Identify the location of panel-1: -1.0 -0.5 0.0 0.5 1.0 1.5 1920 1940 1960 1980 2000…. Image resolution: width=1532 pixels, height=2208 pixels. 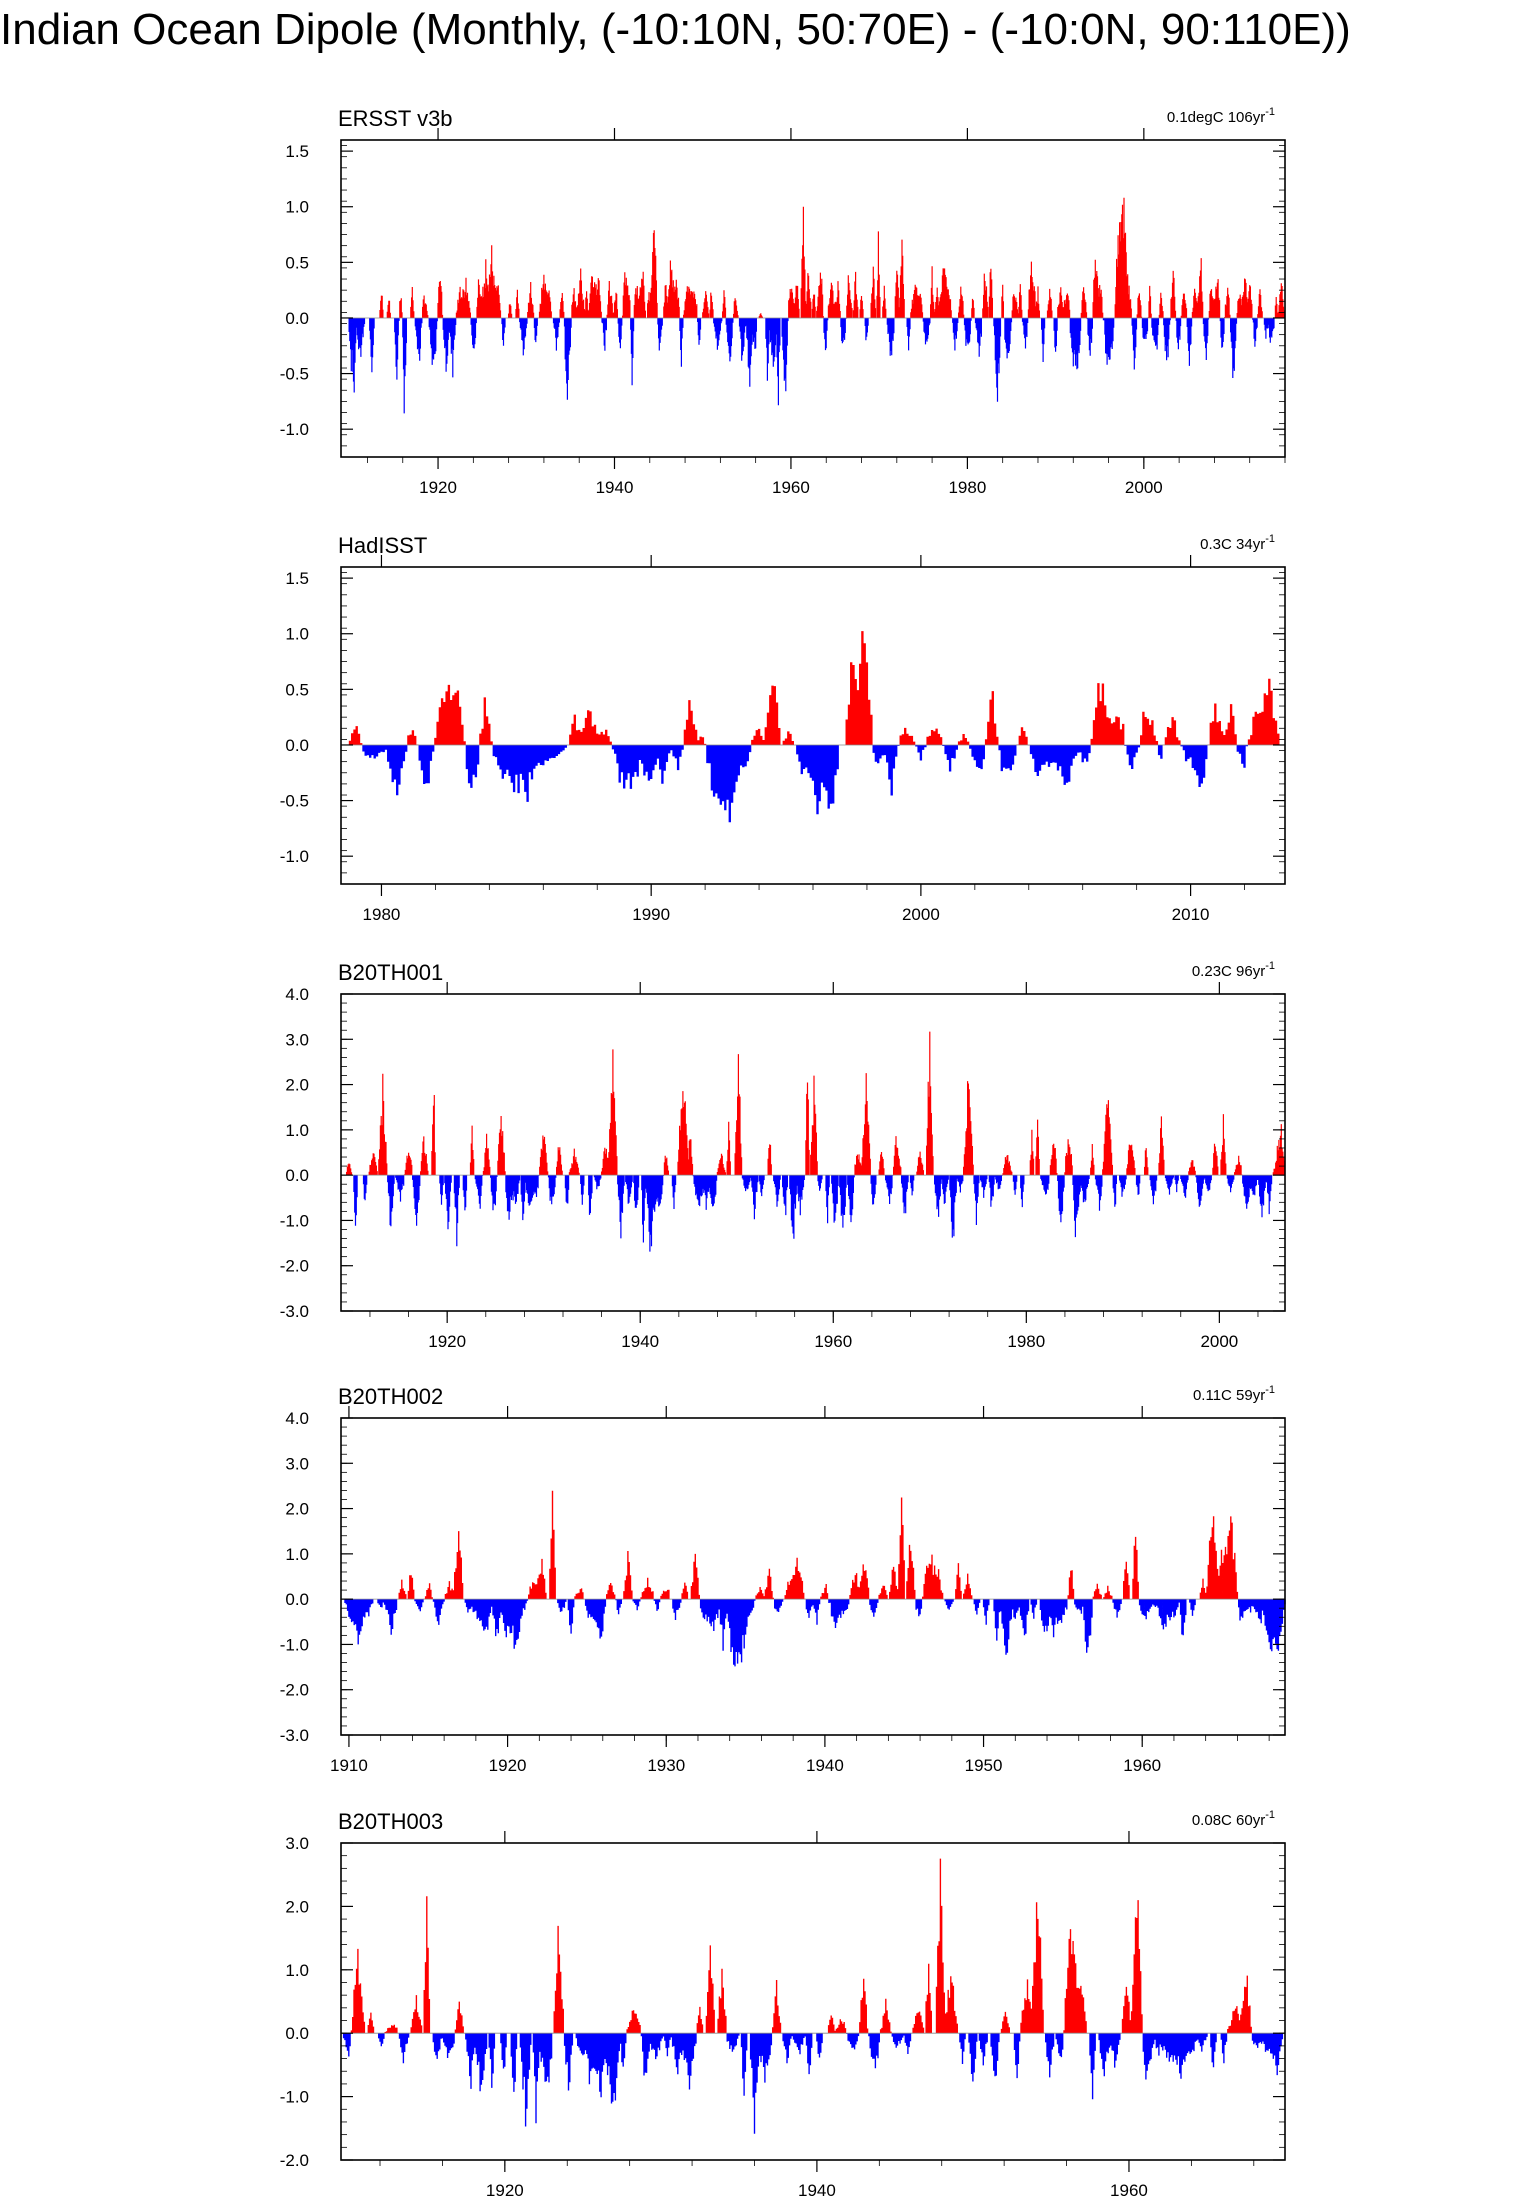
(783, 301).